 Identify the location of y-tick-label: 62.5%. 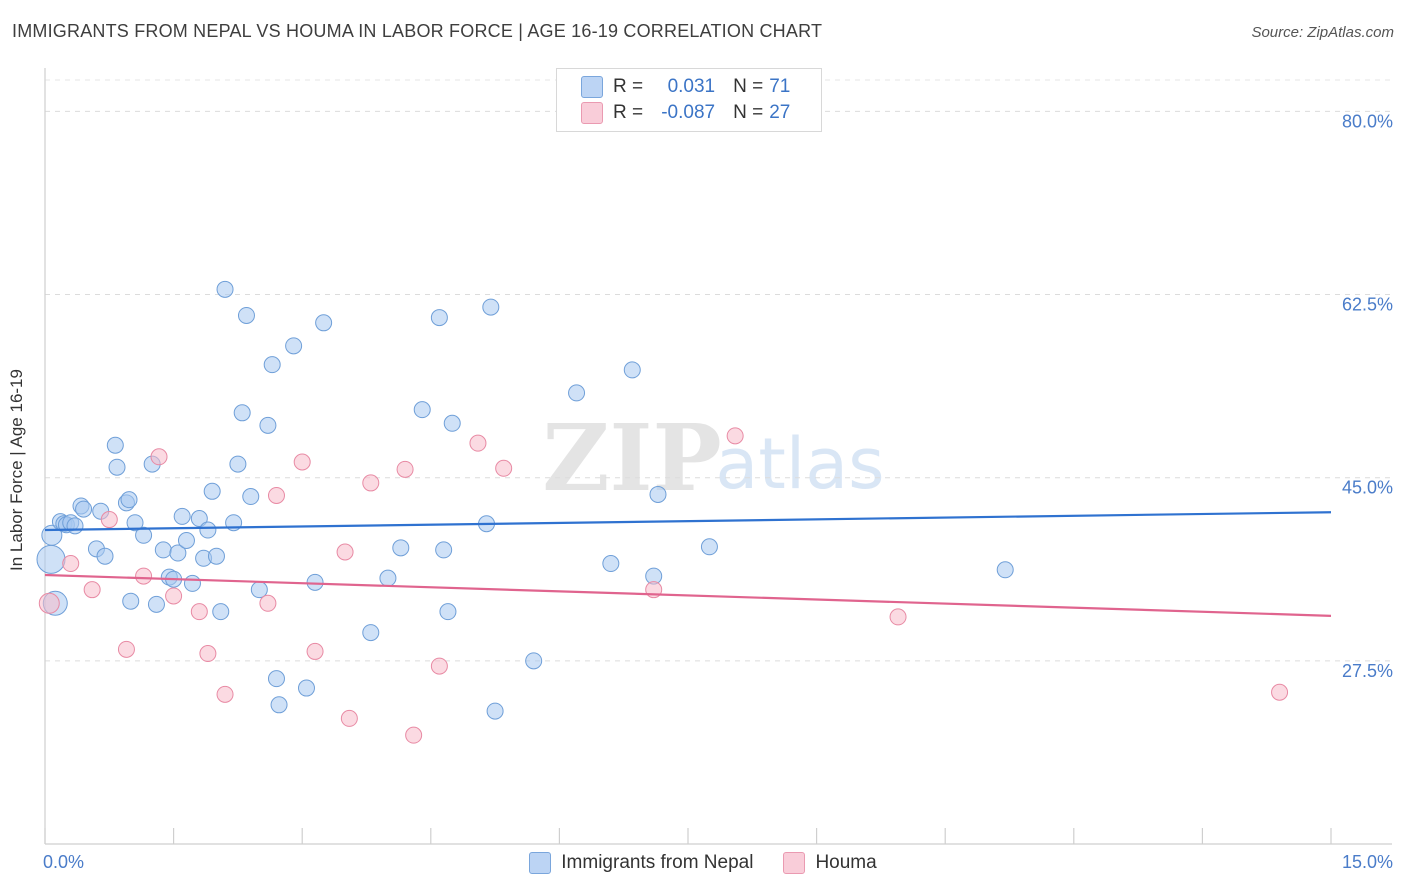
(1367, 305).